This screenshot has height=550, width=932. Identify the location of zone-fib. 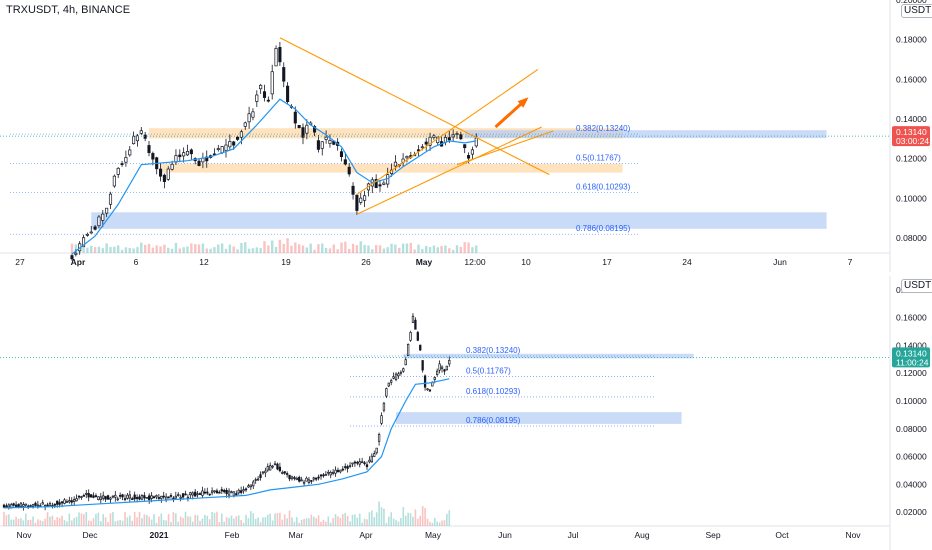
(459, 220).